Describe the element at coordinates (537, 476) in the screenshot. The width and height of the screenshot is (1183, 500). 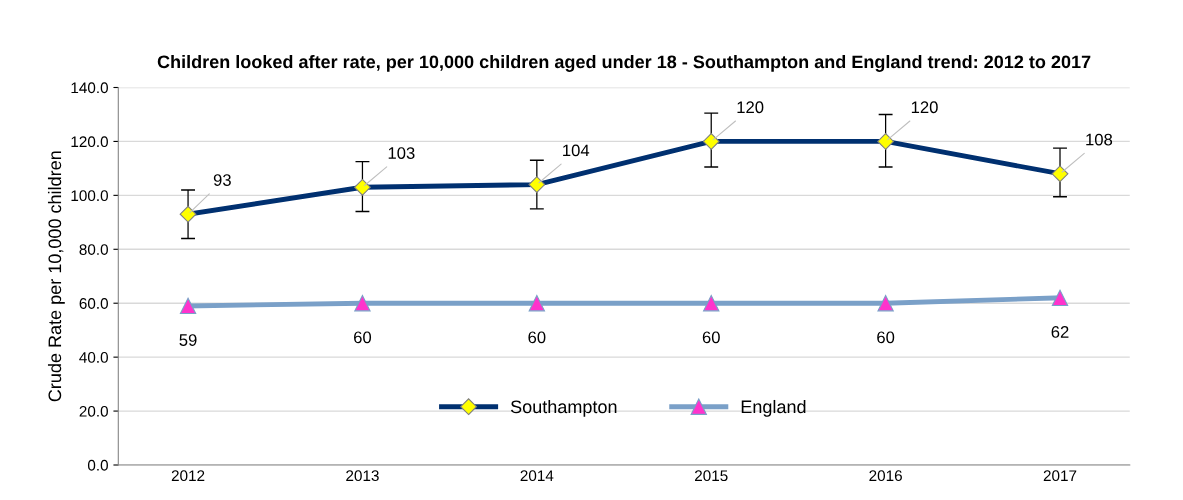
I see `x-tick-label: 2014` at that location.